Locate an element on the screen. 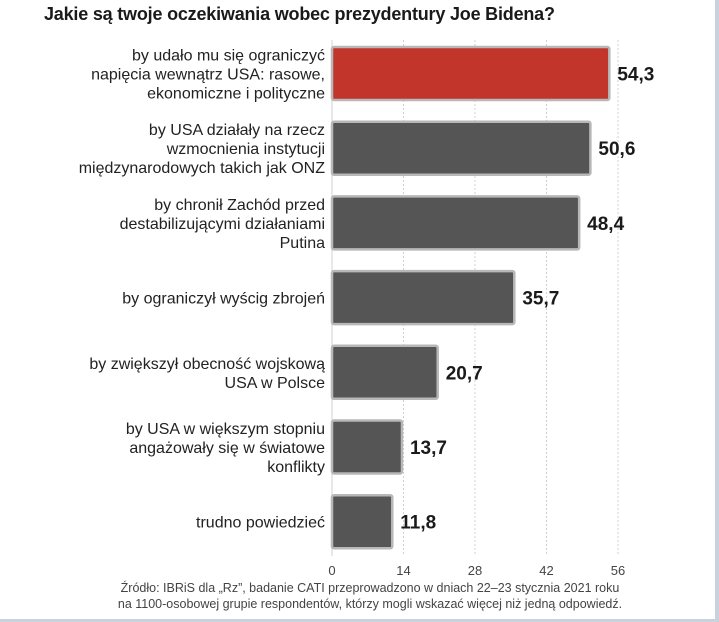  category-label-line: by udało mu się ograniczyć is located at coordinates (228, 56).